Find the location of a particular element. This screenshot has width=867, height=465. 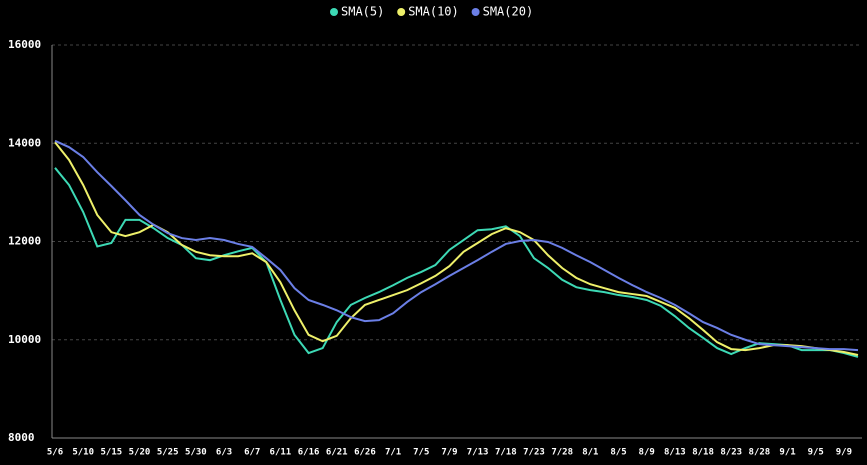

x-tick-label: 7/18 is located at coordinates (506, 453).